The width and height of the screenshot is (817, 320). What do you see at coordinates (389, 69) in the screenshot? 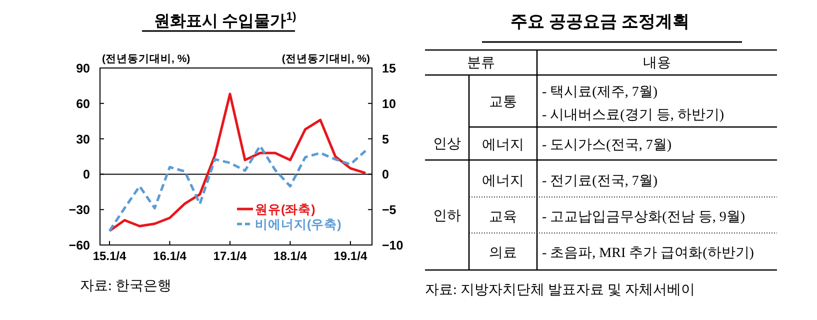
I see `y2-tick-label: 15` at bounding box center [389, 69].